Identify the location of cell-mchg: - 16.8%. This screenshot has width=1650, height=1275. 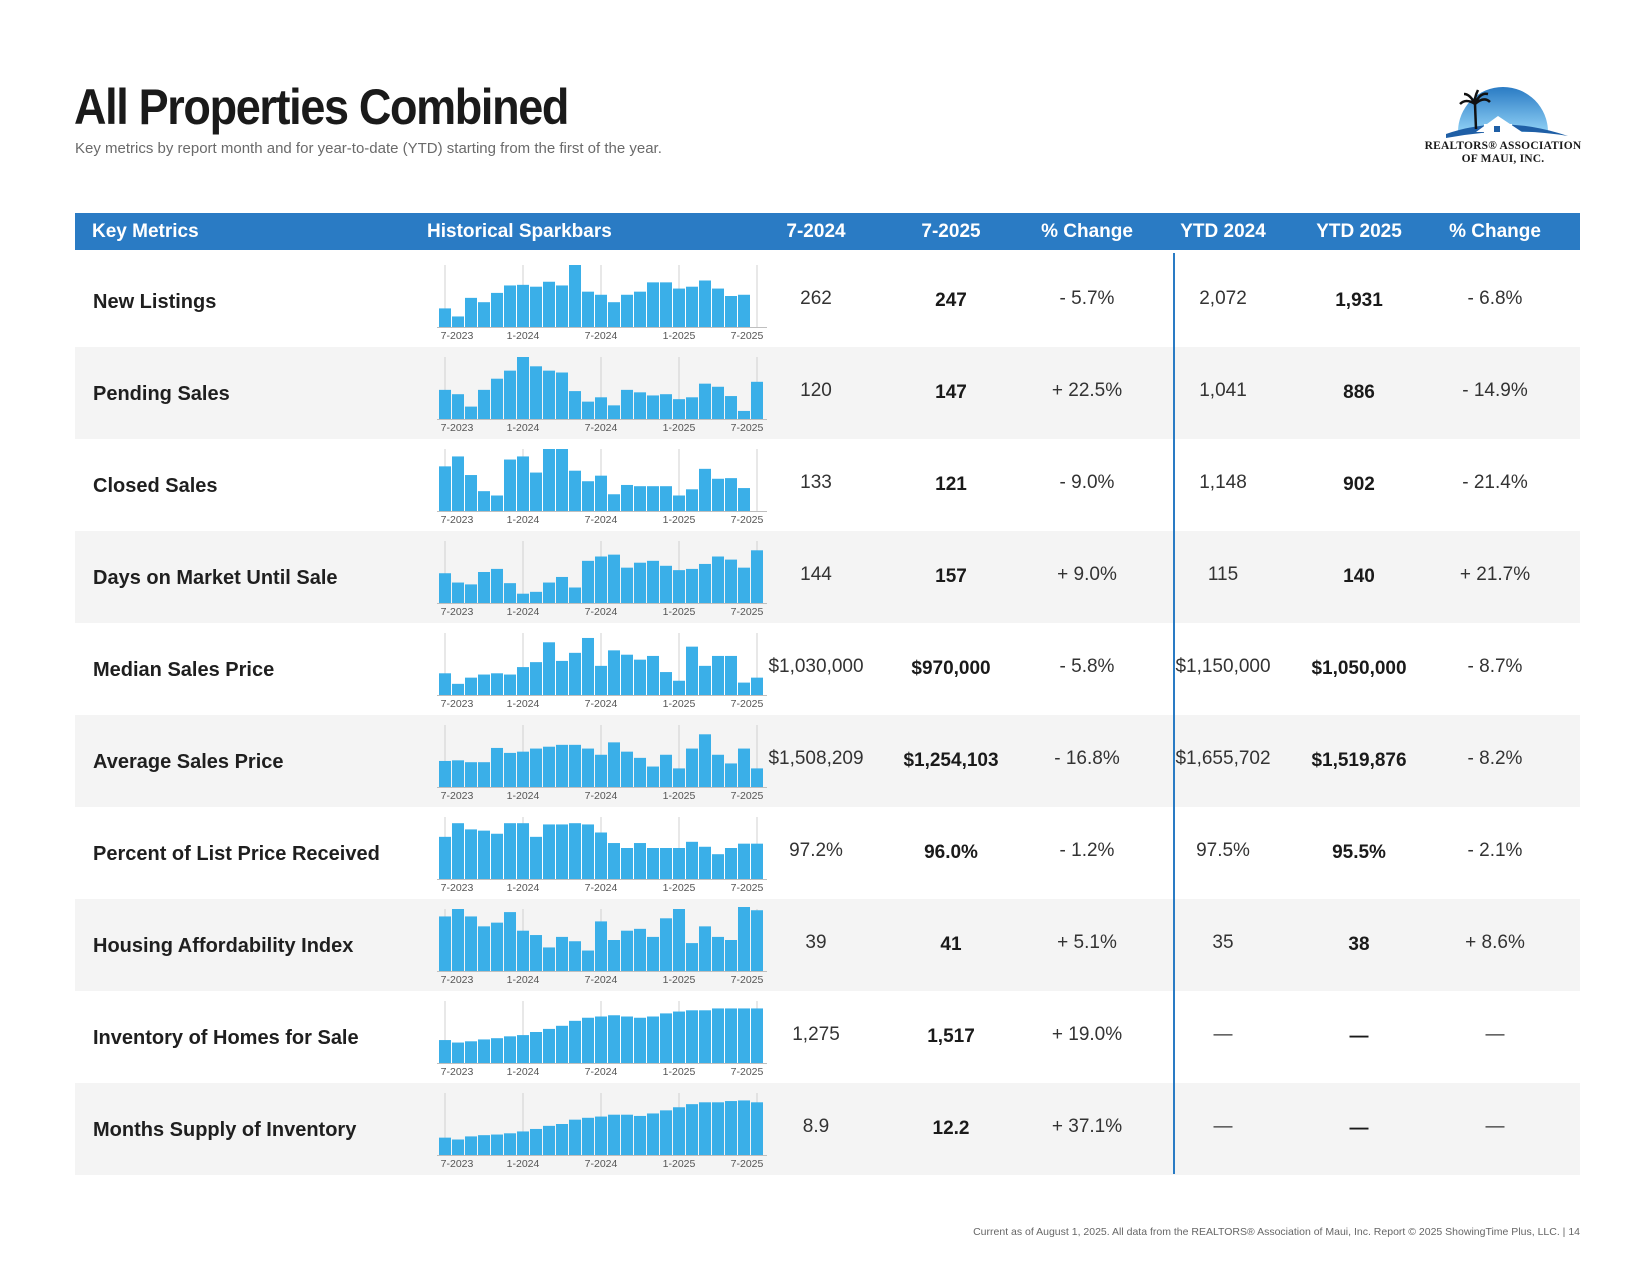
(1087, 758).